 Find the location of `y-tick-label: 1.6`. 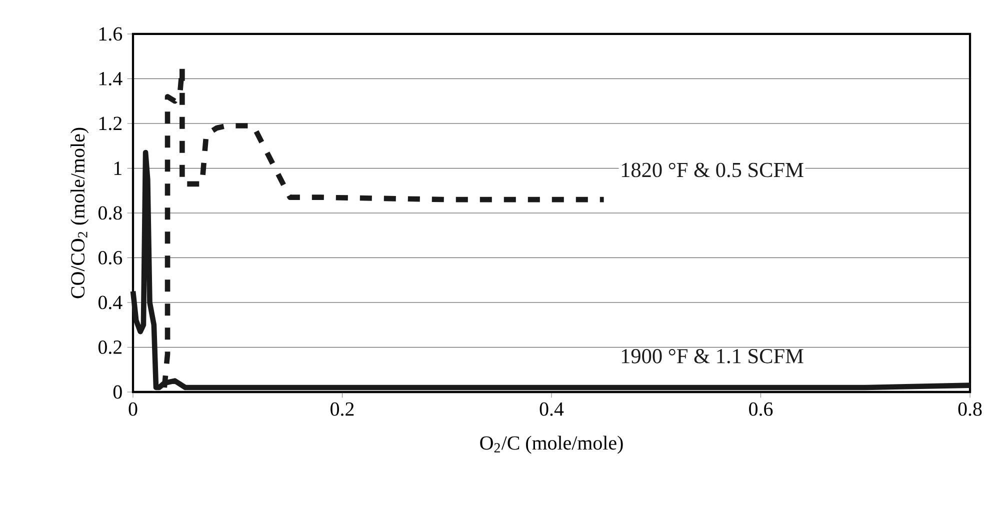

y-tick-label: 1.6 is located at coordinates (110, 34).